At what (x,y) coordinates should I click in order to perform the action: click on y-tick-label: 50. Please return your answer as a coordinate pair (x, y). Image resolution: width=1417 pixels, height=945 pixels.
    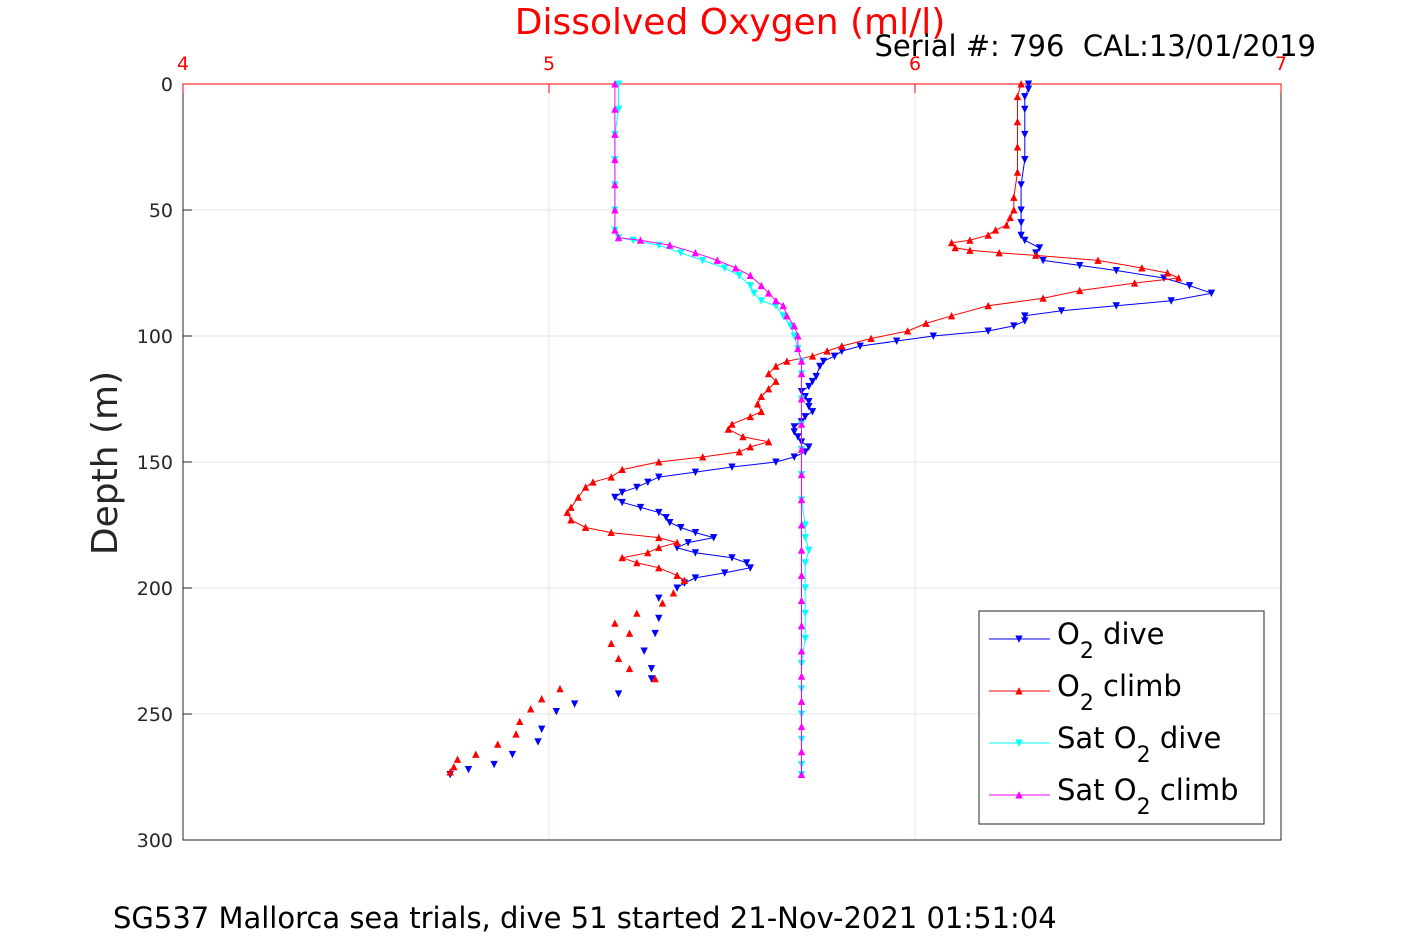
    Looking at the image, I should click on (161, 211).